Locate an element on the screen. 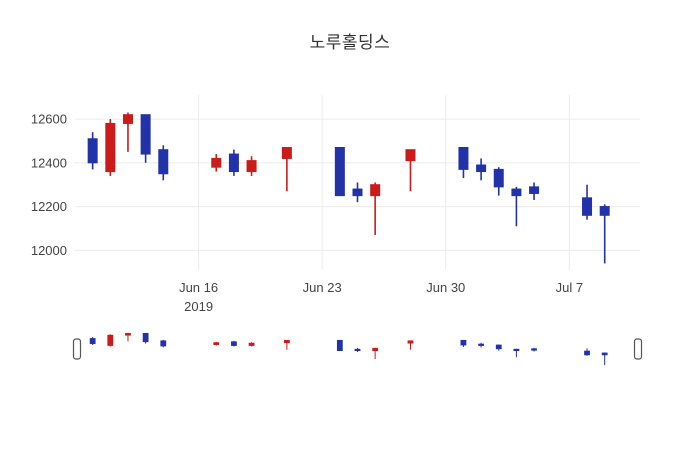 The width and height of the screenshot is (700, 450). x-tick-label: Jun 16 is located at coordinates (198, 287).